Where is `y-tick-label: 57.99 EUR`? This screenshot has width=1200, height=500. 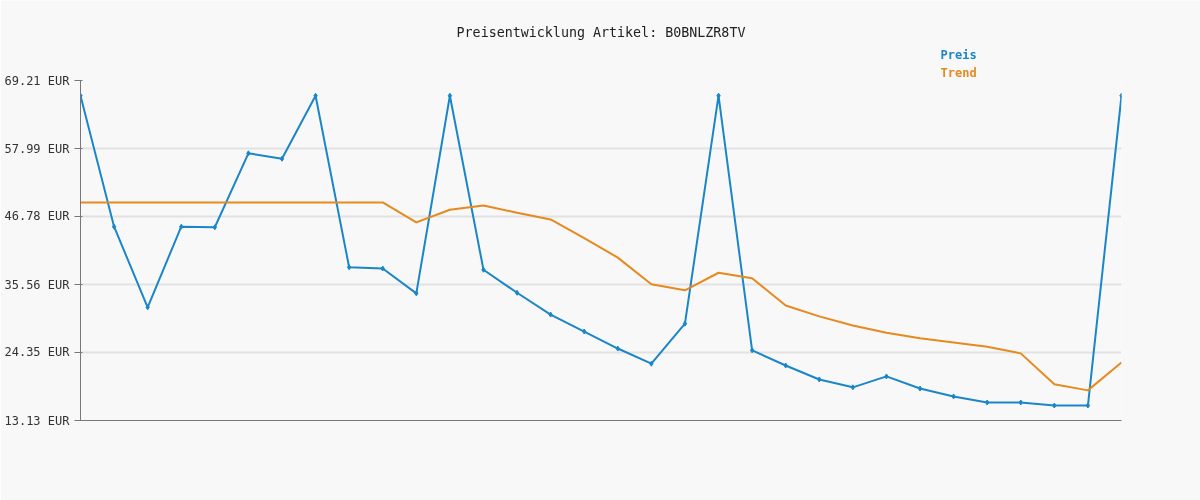
y-tick-label: 57.99 EUR is located at coordinates (37, 148).